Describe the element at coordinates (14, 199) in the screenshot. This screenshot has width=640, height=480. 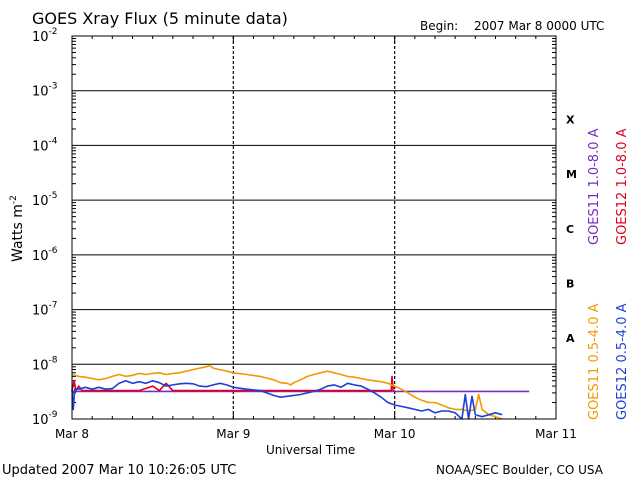
I see `y-axis-label-exp: -2` at that location.